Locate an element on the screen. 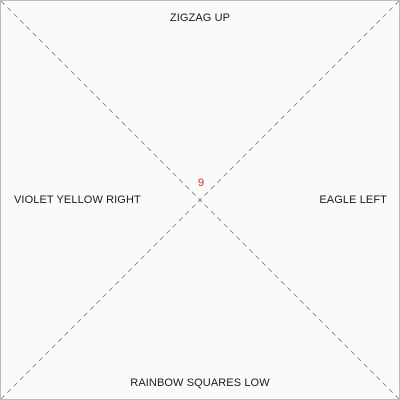 This screenshot has width=400, height=400. left-zone-label: VIOLET YELLOW RIGHT is located at coordinates (77, 200).